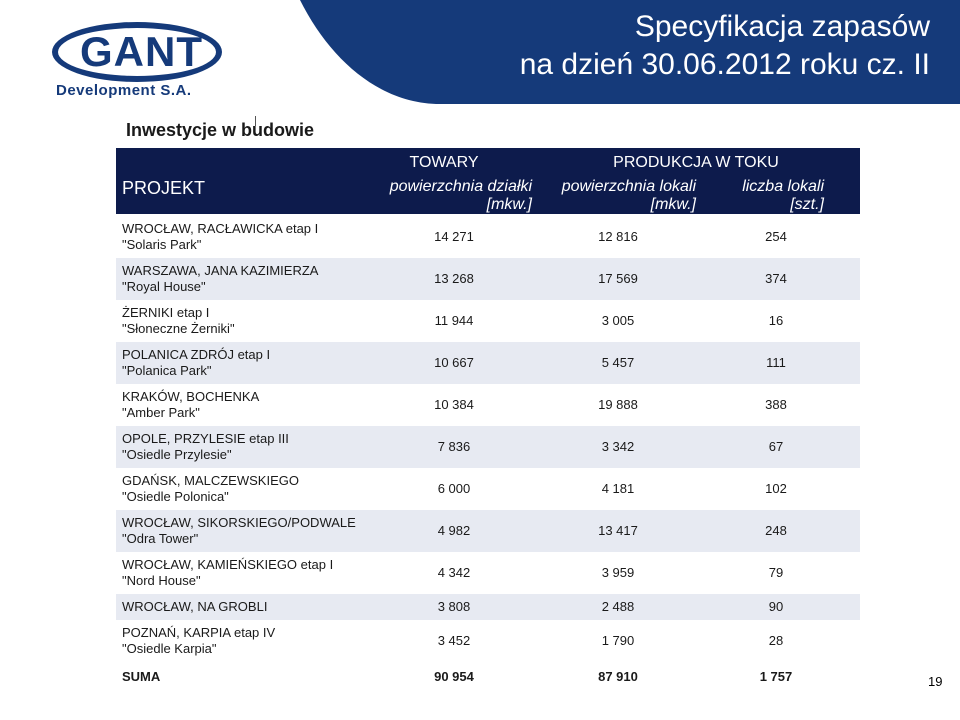 This screenshot has height=720, width=960. What do you see at coordinates (782, 26) in the screenshot?
I see `title-line-1: Specyfikacja zapasów` at bounding box center [782, 26].